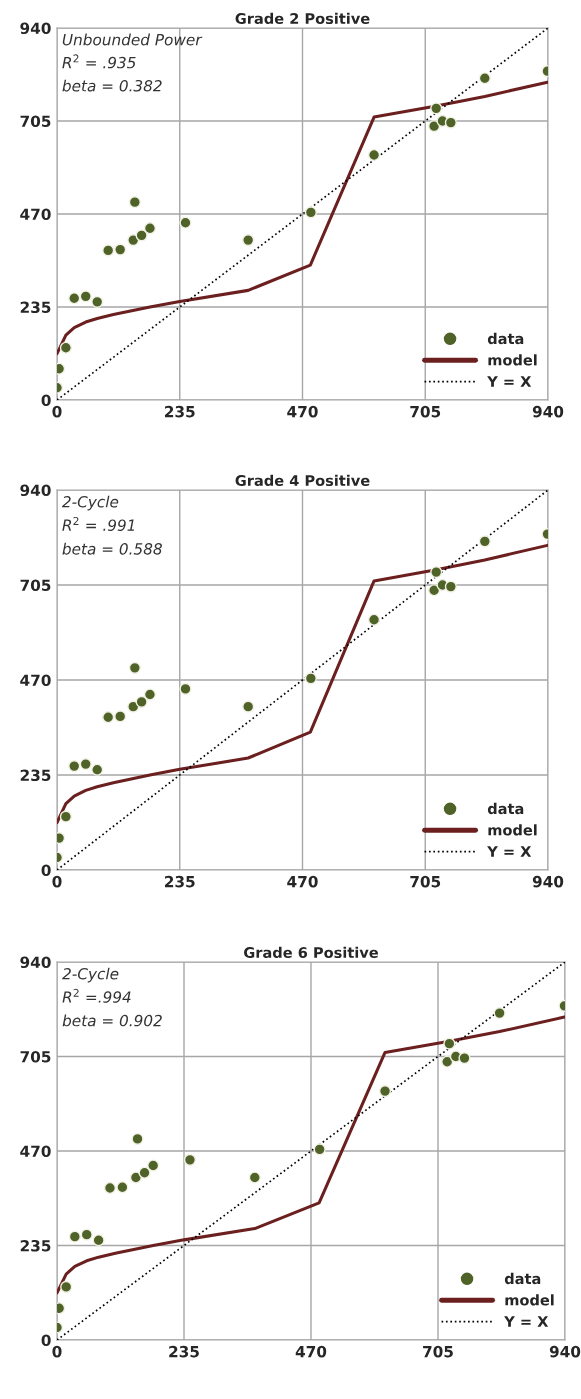 This screenshot has height=1399, width=581. I want to click on annotation: R$^{2}$ = .935, so click(99, 61).